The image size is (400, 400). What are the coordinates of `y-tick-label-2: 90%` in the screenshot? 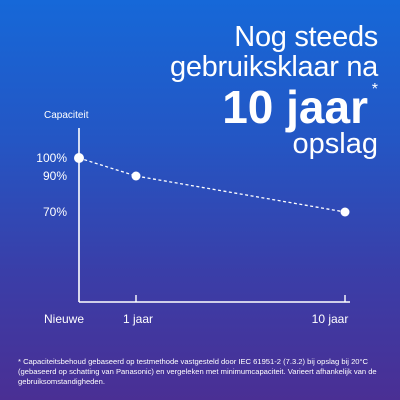 It's located at (55, 176).